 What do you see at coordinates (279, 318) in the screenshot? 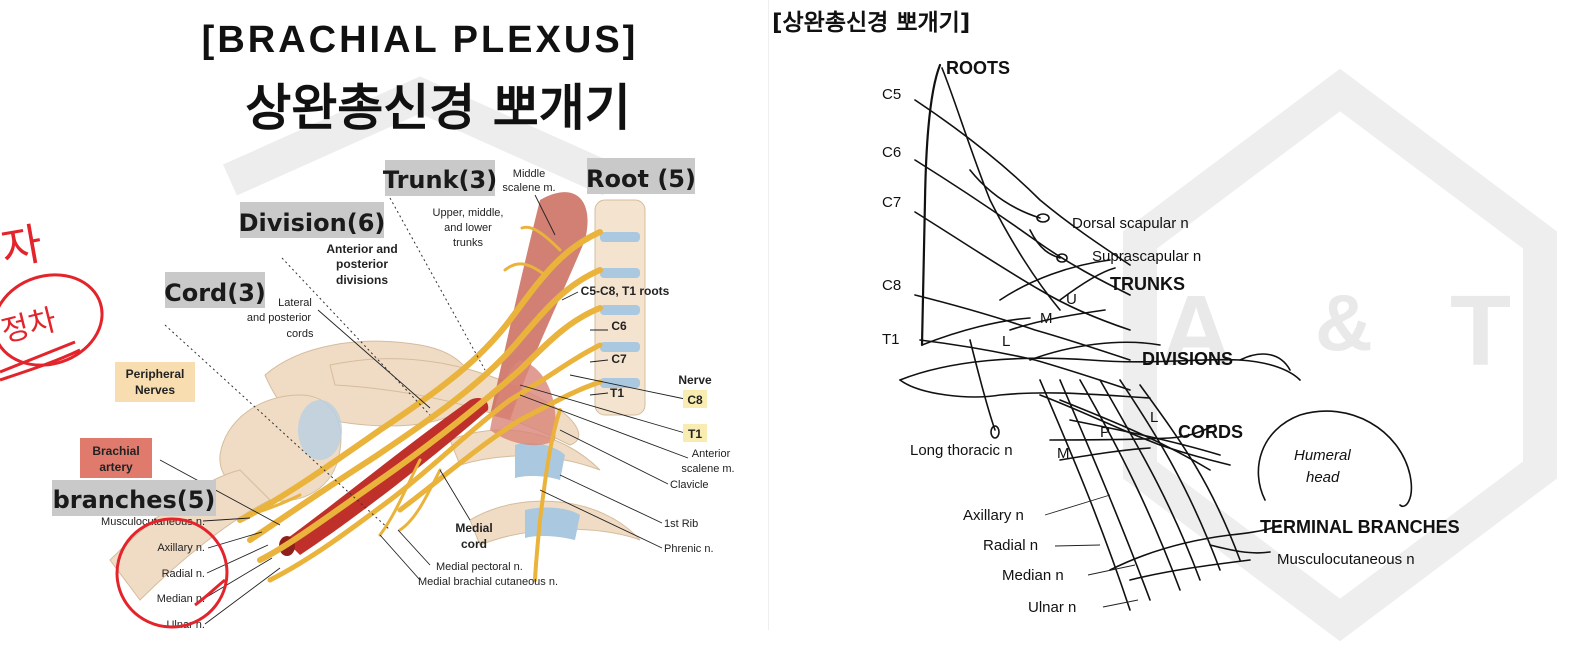
I see `label-cords-2: and posterior` at bounding box center [279, 318].